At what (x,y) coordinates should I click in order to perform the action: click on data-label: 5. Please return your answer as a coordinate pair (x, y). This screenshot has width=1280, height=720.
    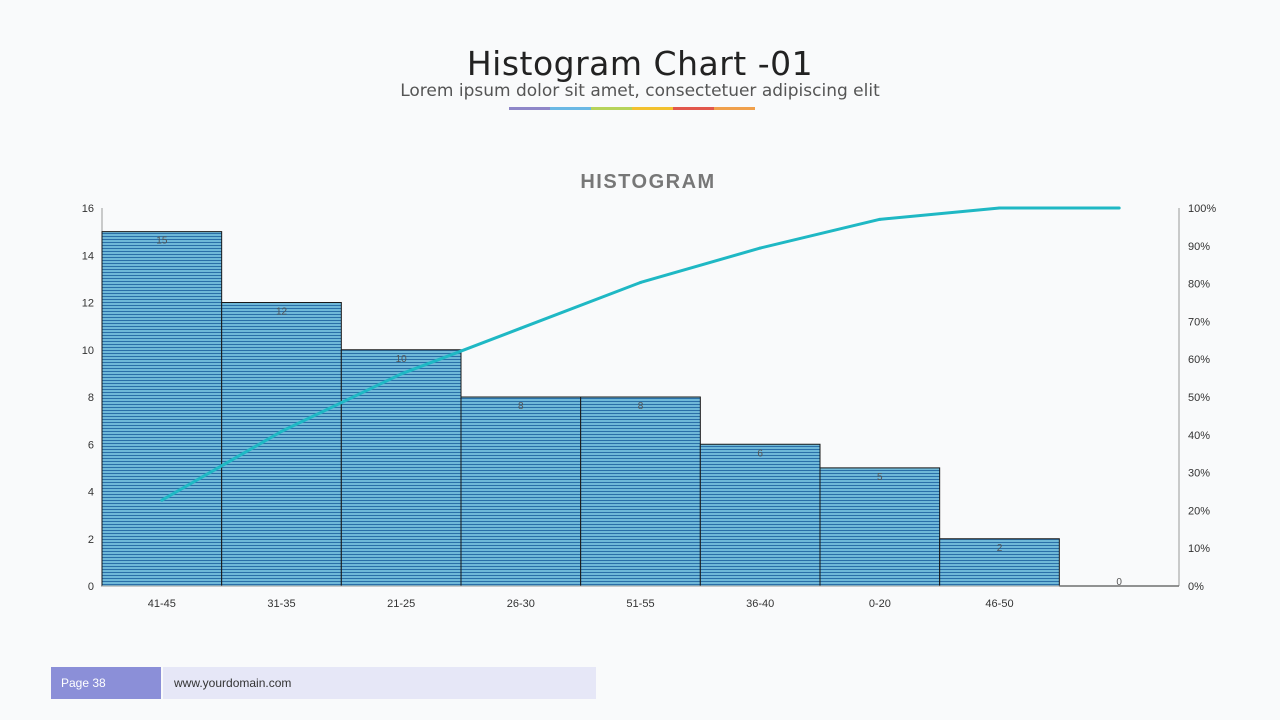
    Looking at the image, I should click on (880, 477).